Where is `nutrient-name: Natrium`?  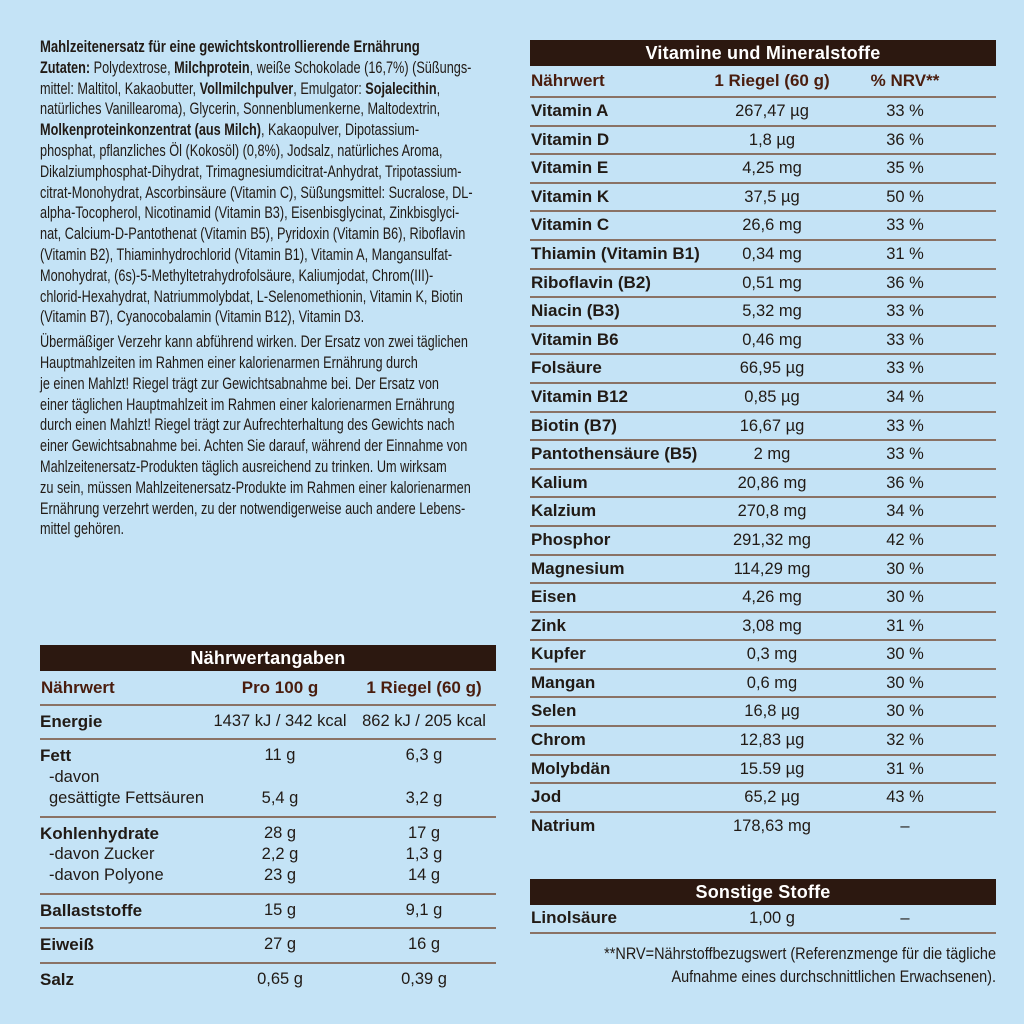 nutrient-name: Natrium is located at coordinates (563, 825).